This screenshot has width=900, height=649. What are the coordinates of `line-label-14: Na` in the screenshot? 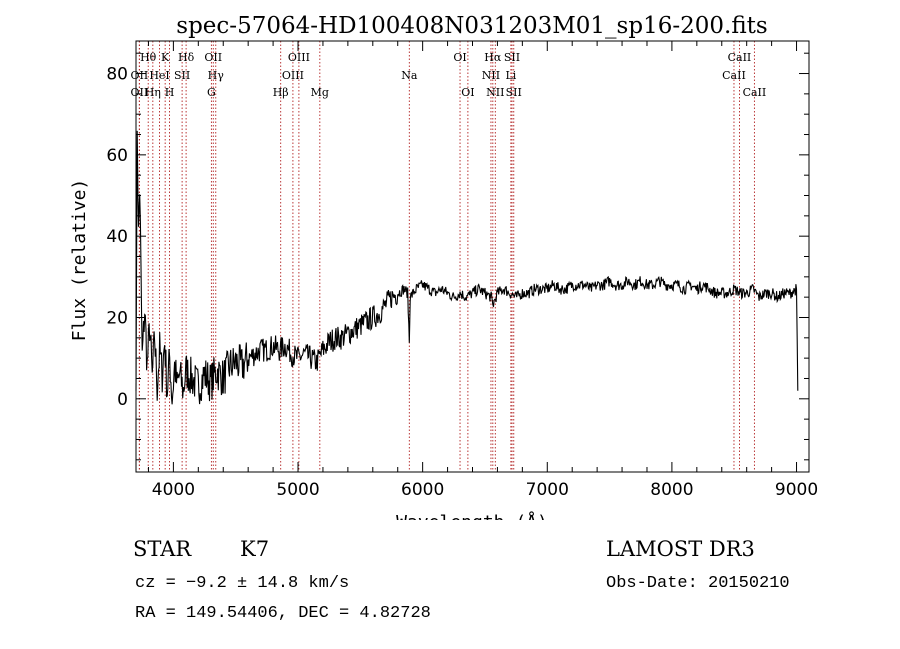 It's located at (409, 75).